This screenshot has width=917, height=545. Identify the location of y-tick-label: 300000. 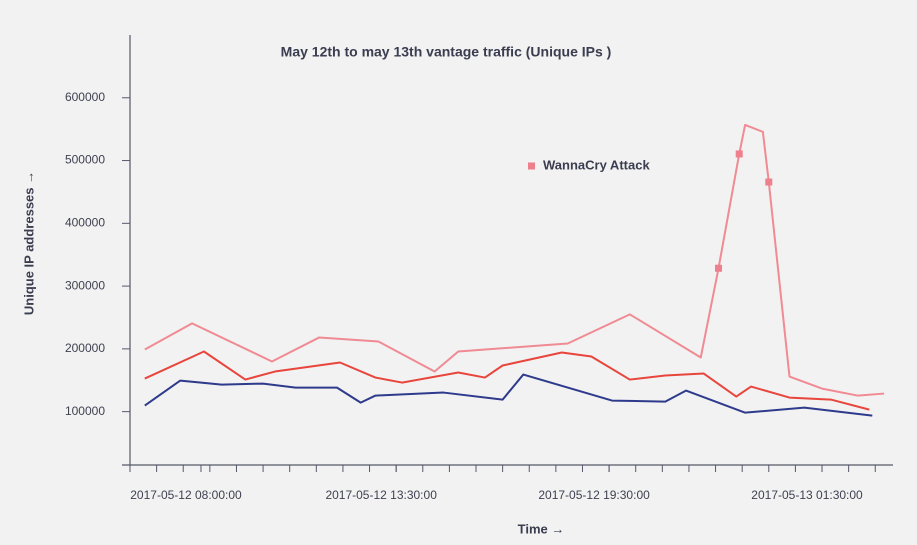
(85, 285).